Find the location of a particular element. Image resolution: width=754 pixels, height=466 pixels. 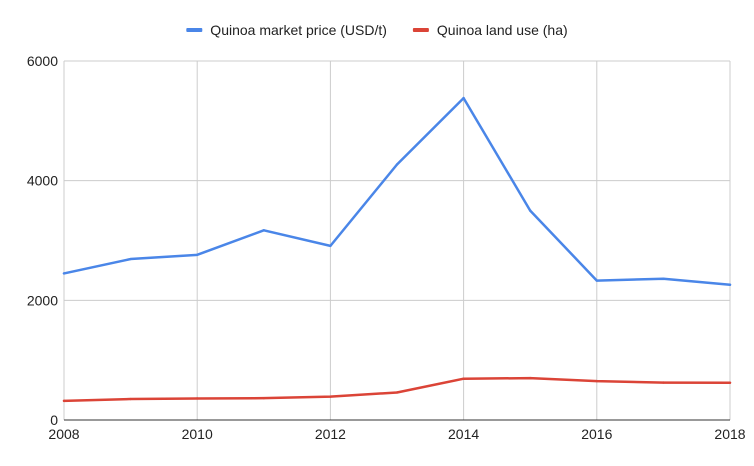

legend-item-quinoa-land-use-ha: Quinoa land use (ha) is located at coordinates (490, 30).